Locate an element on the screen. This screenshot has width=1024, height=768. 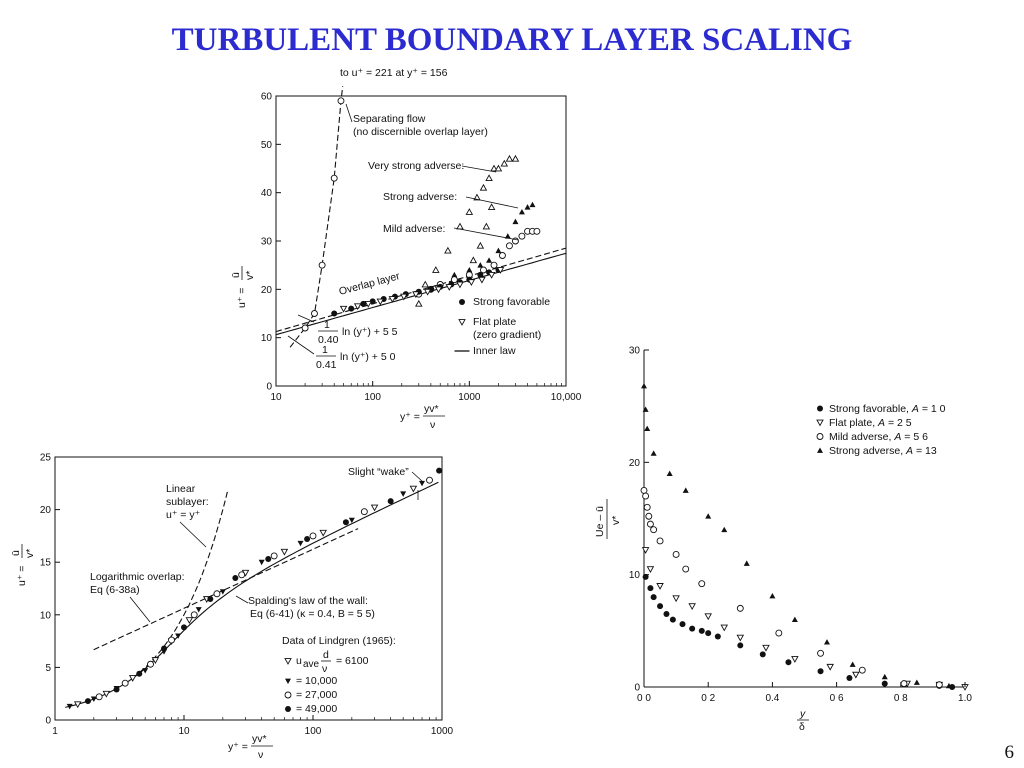
ylabel-lhs: u⁺ = is located at coordinates (242, 298).